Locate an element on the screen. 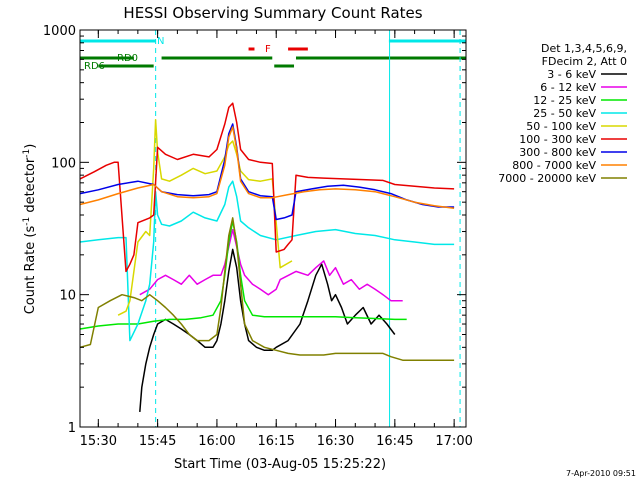 This screenshot has width=640, height=480. legend-entry-label-2: 12 - 25 keV is located at coordinates (564, 100).